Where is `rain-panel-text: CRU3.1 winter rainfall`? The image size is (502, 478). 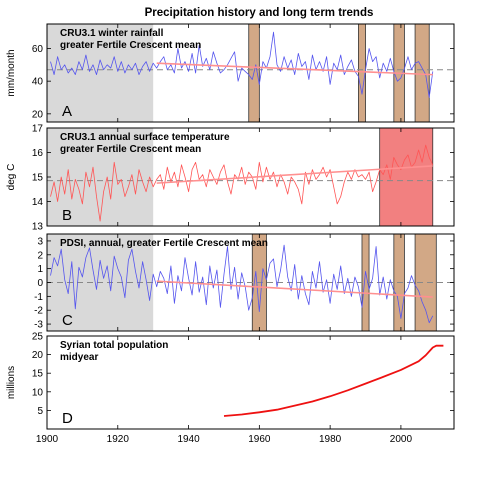 rain-panel-text: CRU3.1 winter rainfall is located at coordinates (112, 33).